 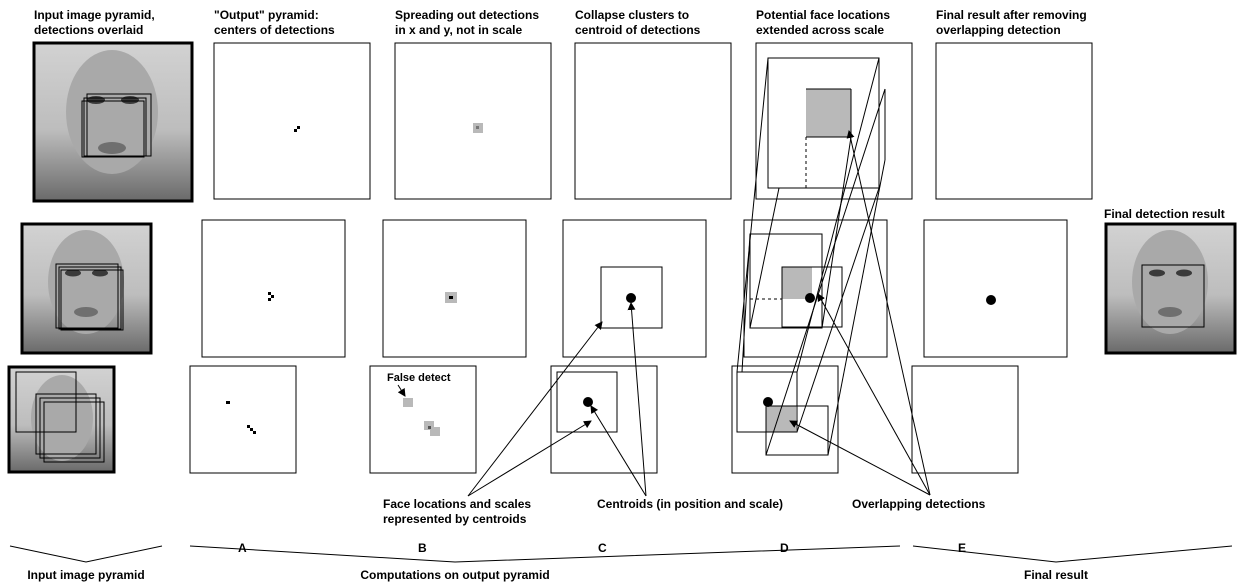 I want to click on header-b-line1: Spreading out detections, so click(x=467, y=15).